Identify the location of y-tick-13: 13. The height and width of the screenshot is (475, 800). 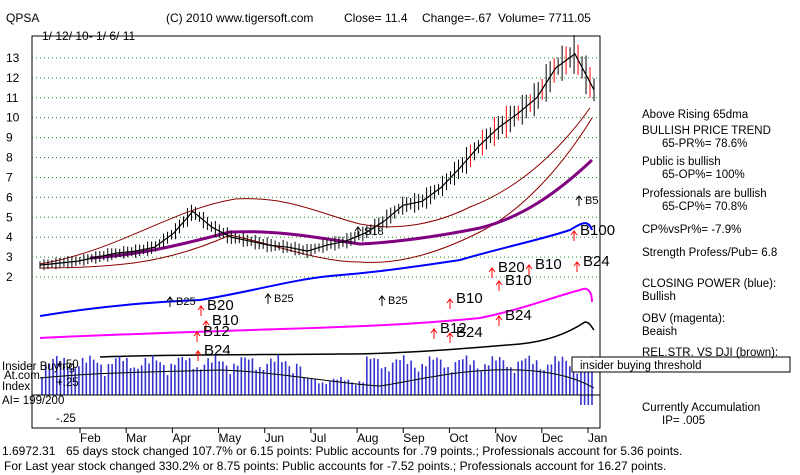
(13, 58).